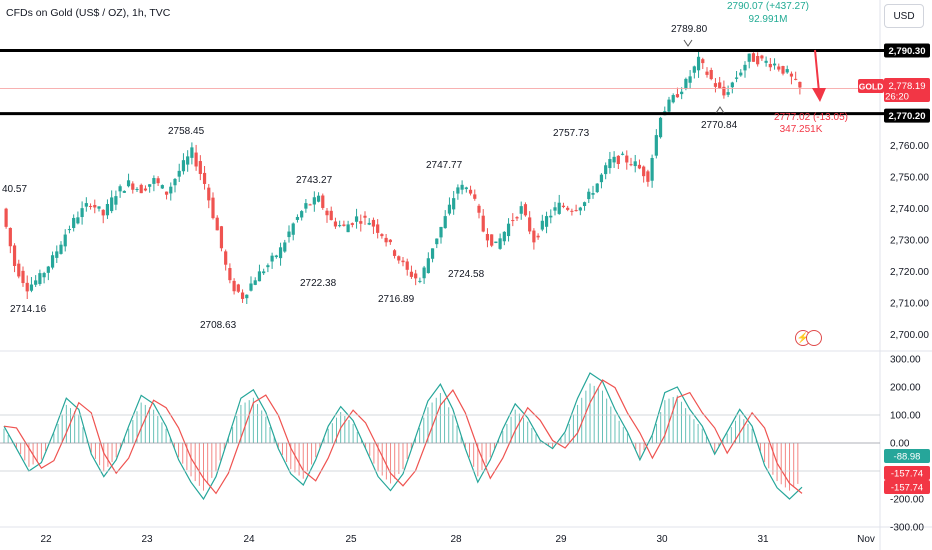 The image size is (932, 550). Describe the element at coordinates (819, 95) in the screenshot. I see `down-arrow-head` at that location.